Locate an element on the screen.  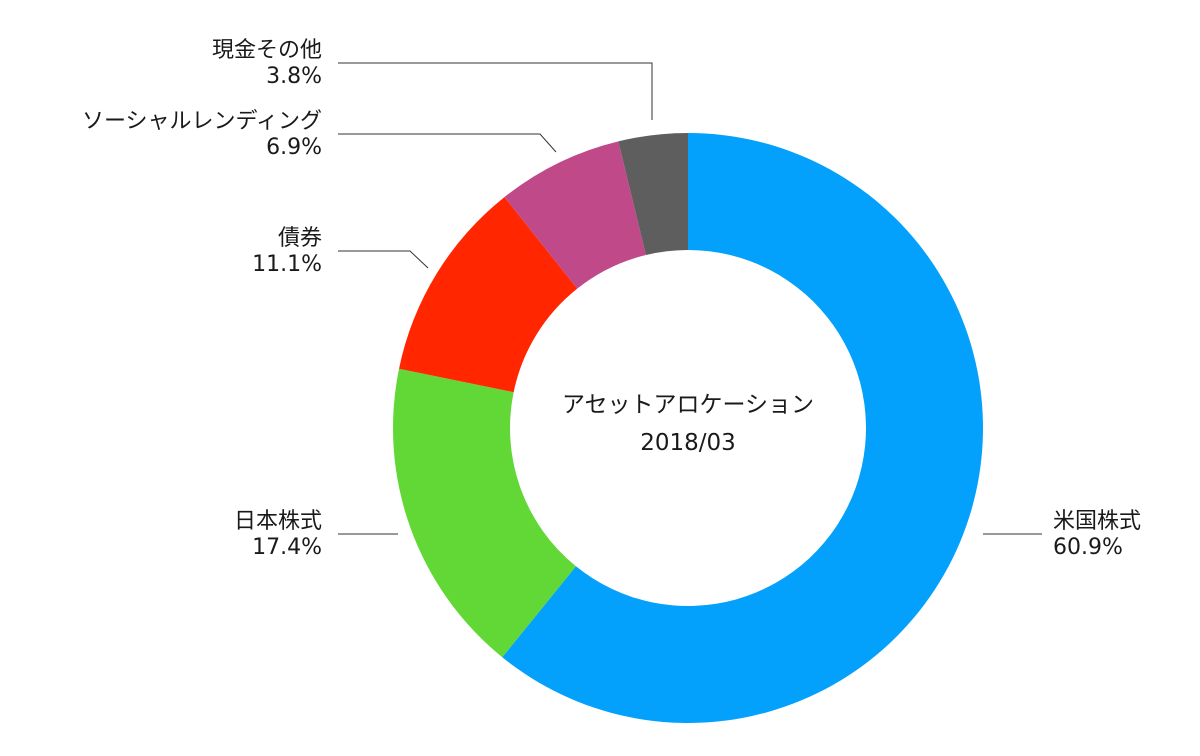
center-title: アセットアロケーション is located at coordinates (688, 405).